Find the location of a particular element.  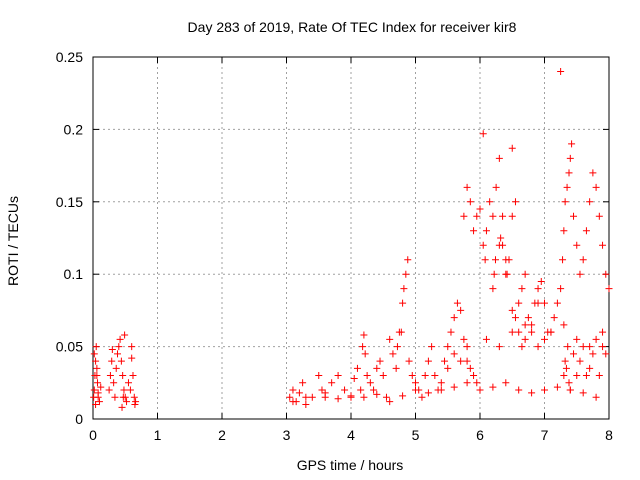

y-tick-label: 0 is located at coordinates (79, 419).